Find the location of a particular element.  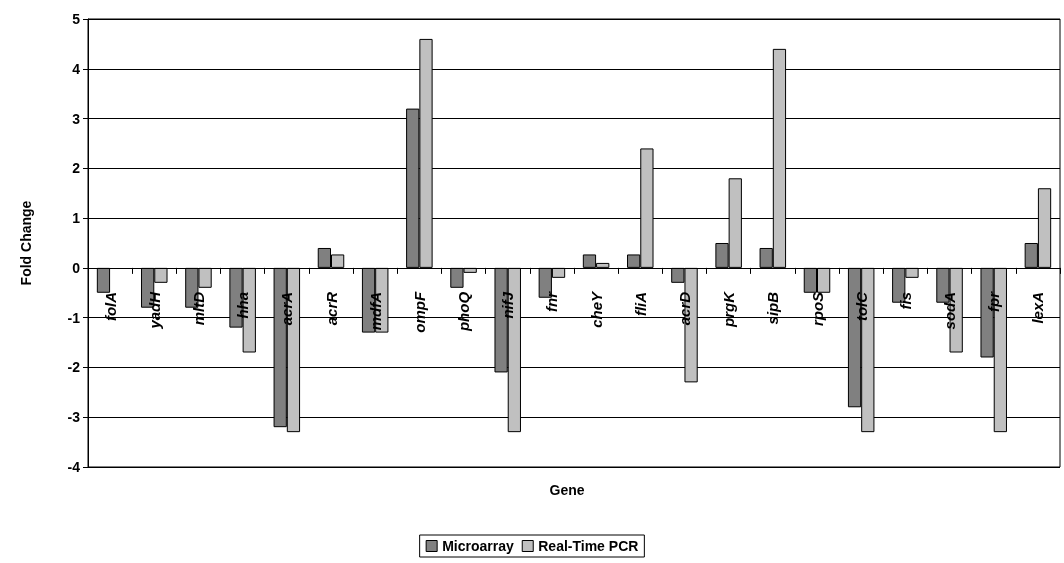

legend-label: Microarray is located at coordinates (478, 546).